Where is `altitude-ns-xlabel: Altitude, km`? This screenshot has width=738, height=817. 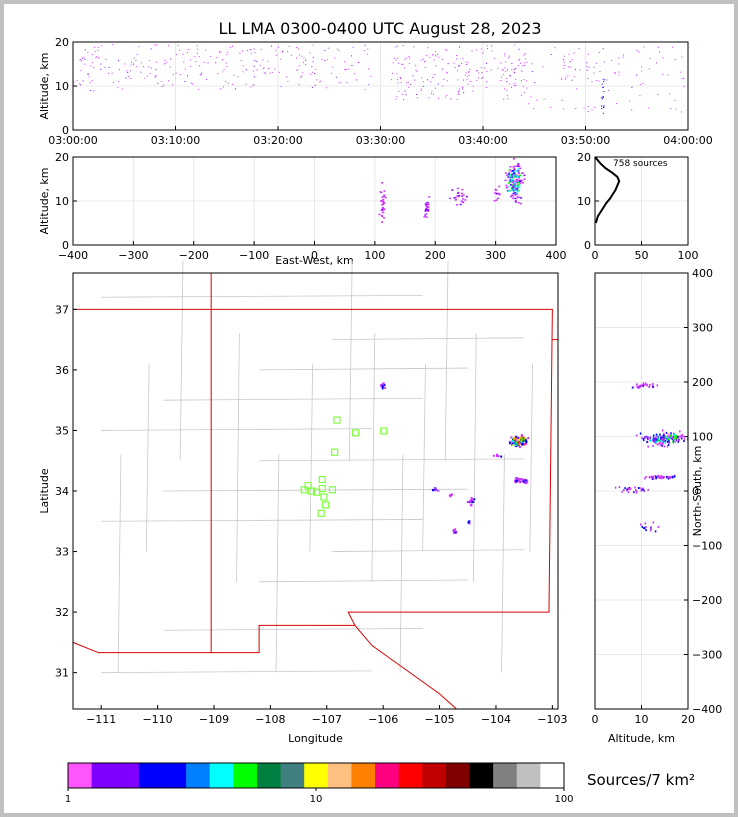 altitude-ns-xlabel: Altitude, km is located at coordinates (641, 738).